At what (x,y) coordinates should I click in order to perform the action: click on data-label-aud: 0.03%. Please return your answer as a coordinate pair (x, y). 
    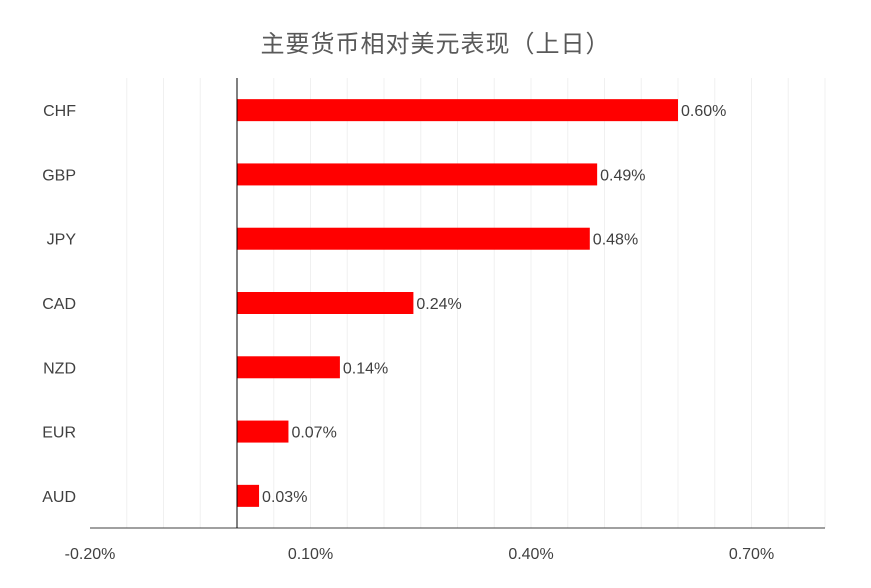
    Looking at the image, I should click on (284, 497).